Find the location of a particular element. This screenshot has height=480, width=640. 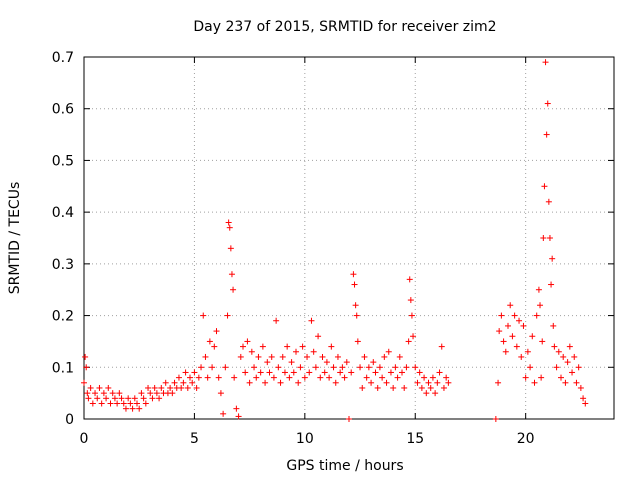

x-tick-label: 15 is located at coordinates (415, 439).